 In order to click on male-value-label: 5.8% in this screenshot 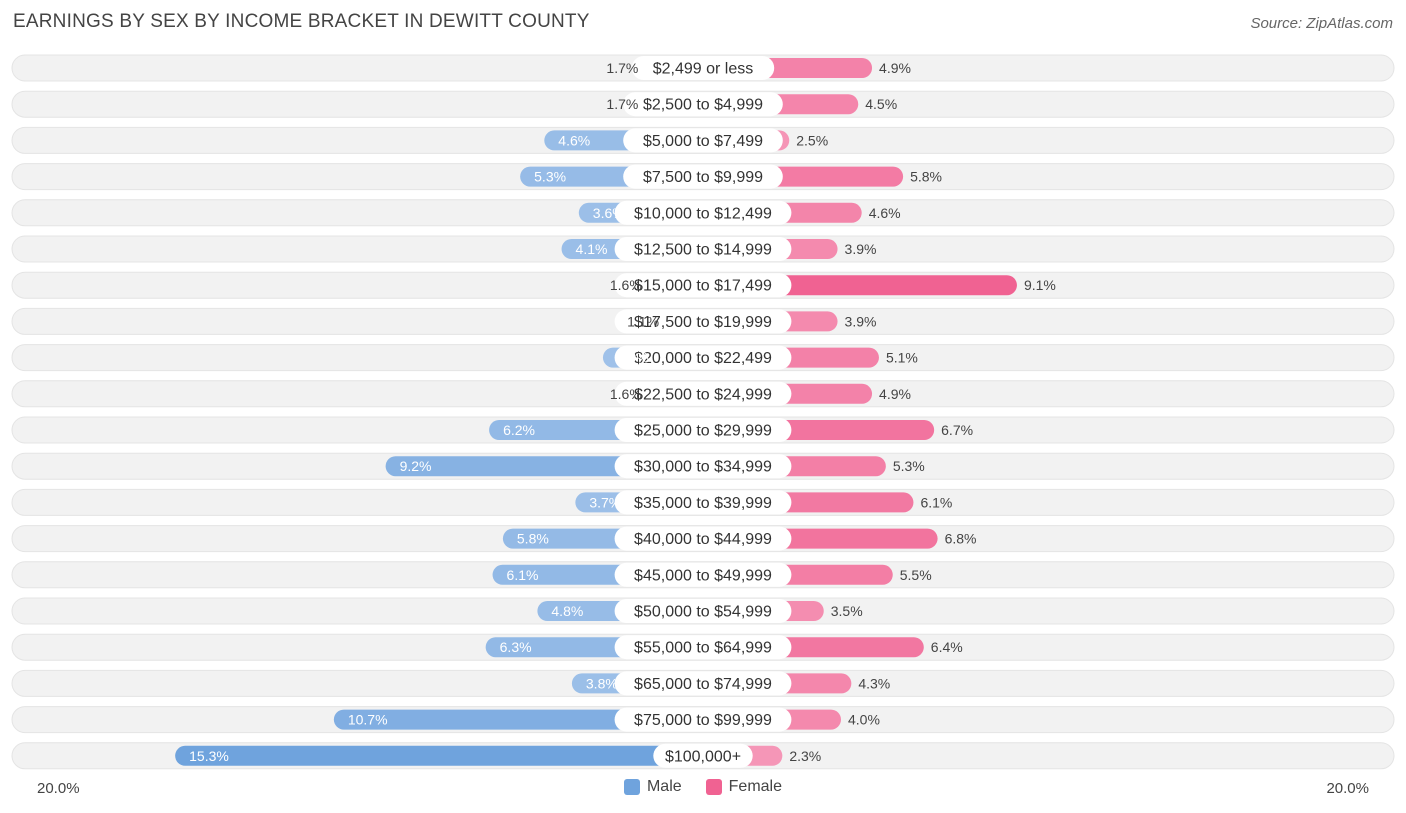, I will do `click(533, 539)`.